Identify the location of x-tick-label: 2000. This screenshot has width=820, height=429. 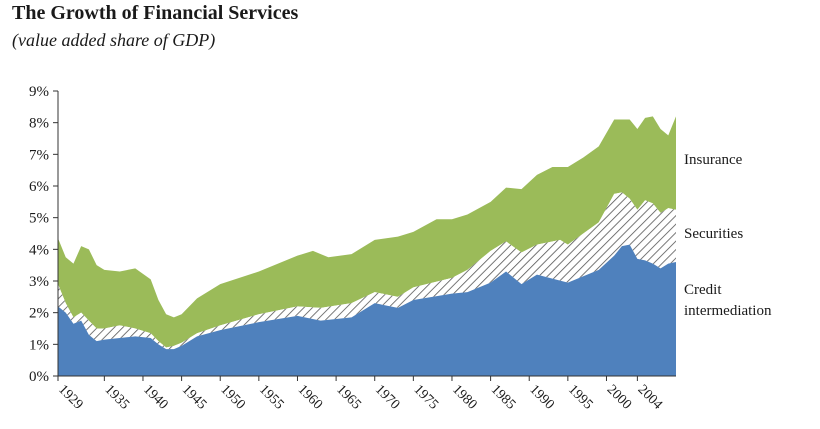
(619, 397).